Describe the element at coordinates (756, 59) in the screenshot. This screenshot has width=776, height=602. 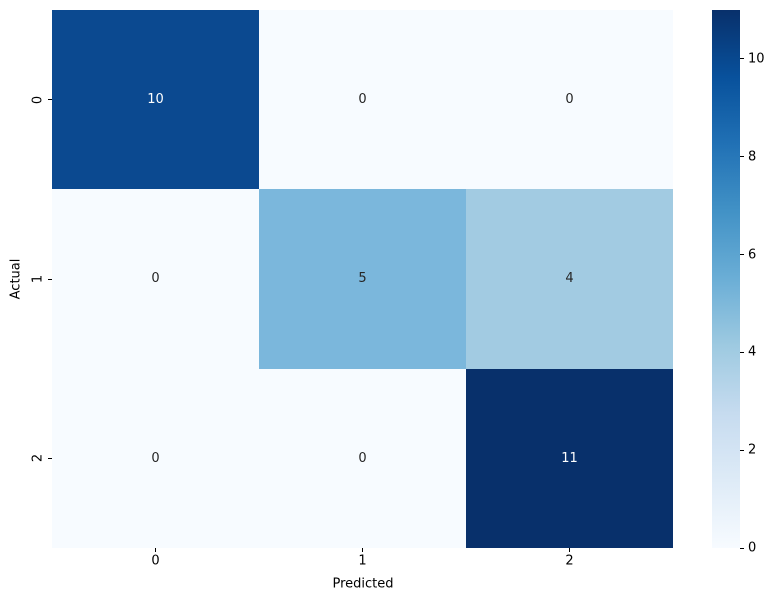
I see `colorbar-tick-label: 10` at that location.